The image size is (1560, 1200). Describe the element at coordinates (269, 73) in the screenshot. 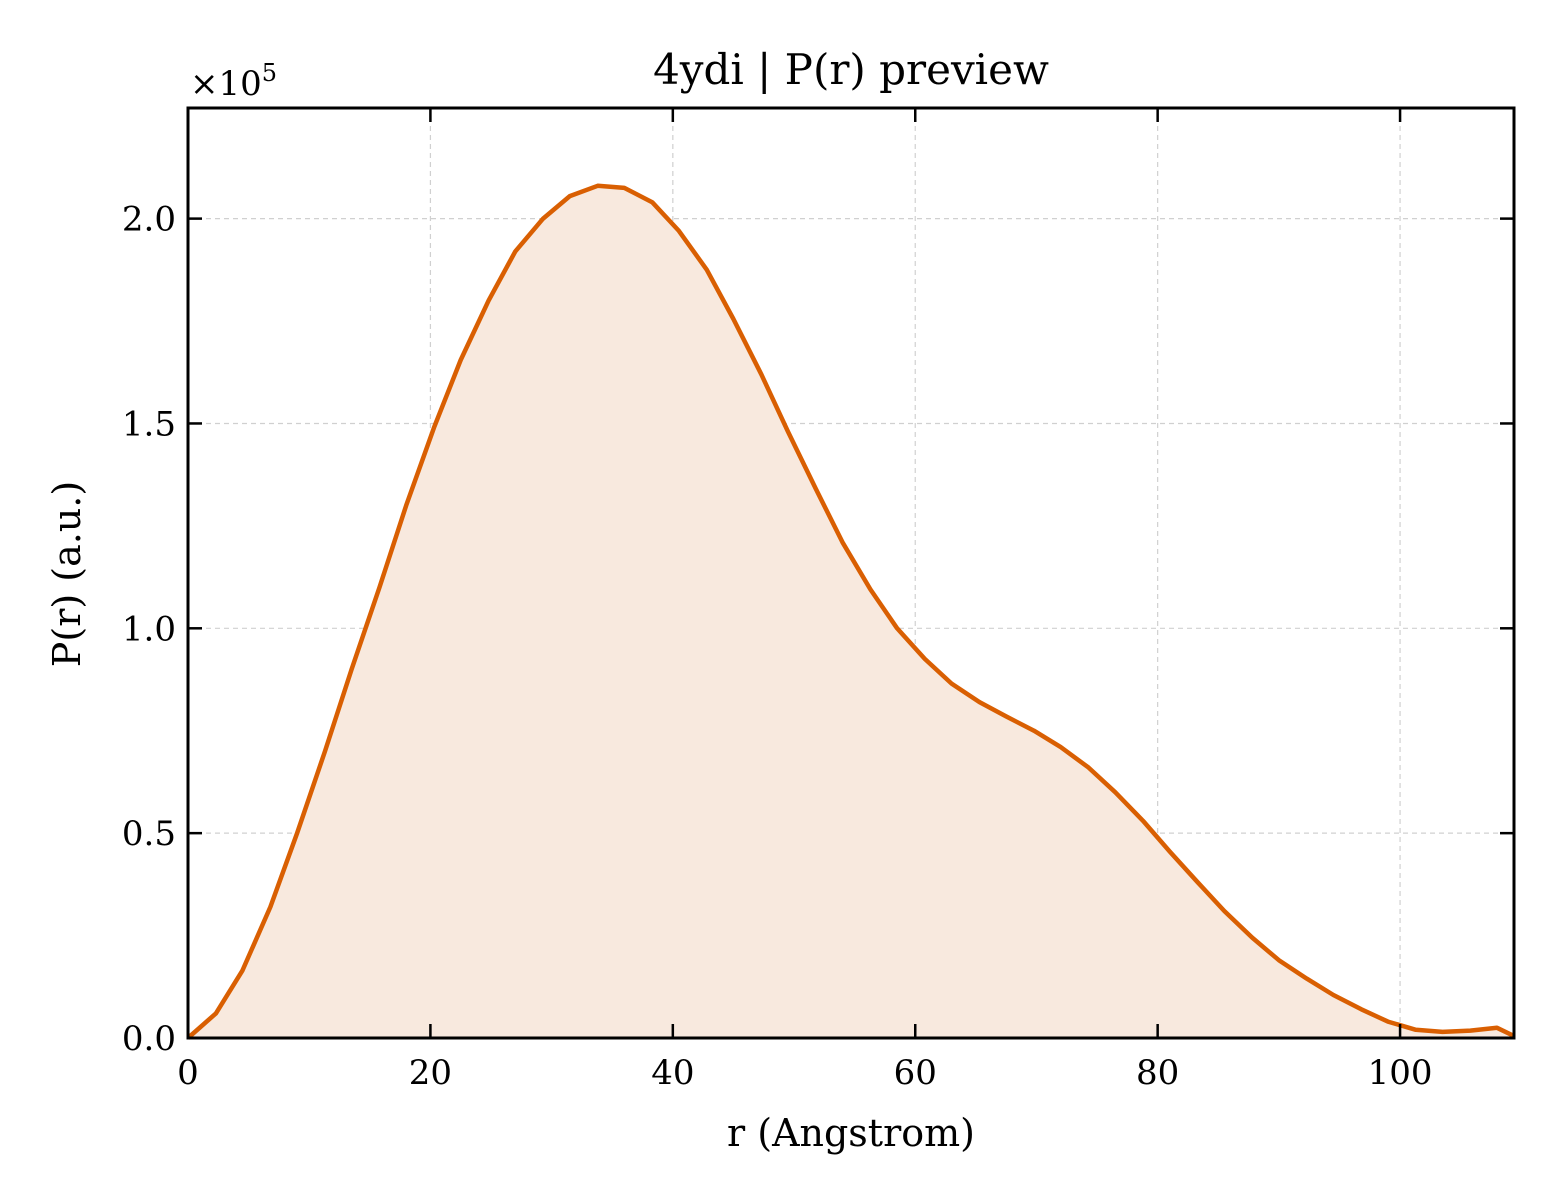

I see `y-multiplier-exponent: 5` at that location.